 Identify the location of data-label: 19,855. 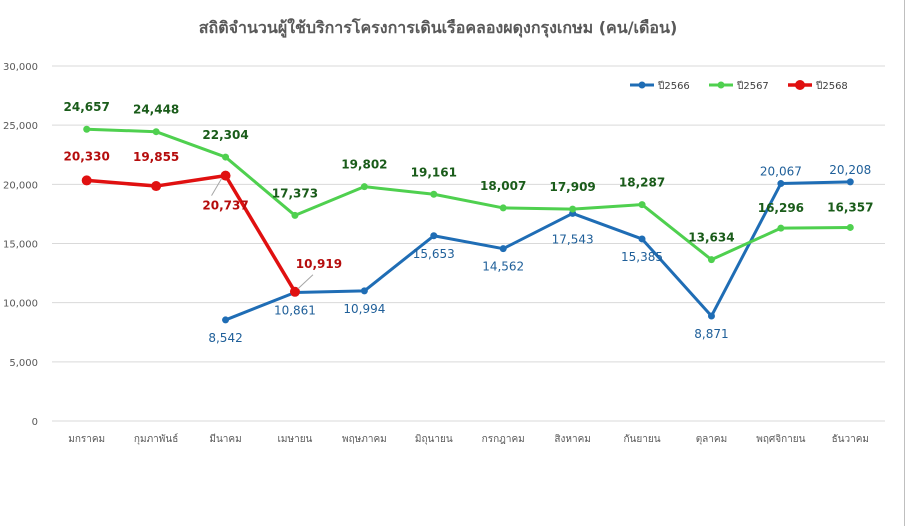
(156, 157).